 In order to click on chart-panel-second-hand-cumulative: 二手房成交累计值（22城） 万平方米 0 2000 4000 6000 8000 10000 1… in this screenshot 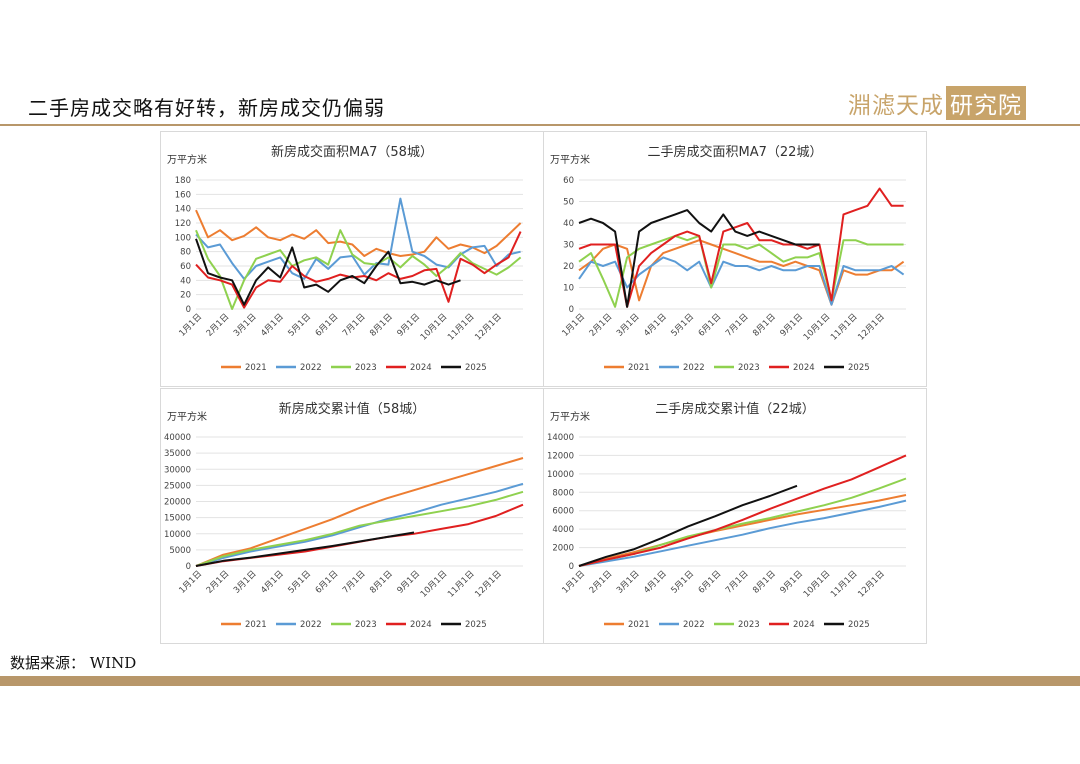, I will do `click(735, 516)`.